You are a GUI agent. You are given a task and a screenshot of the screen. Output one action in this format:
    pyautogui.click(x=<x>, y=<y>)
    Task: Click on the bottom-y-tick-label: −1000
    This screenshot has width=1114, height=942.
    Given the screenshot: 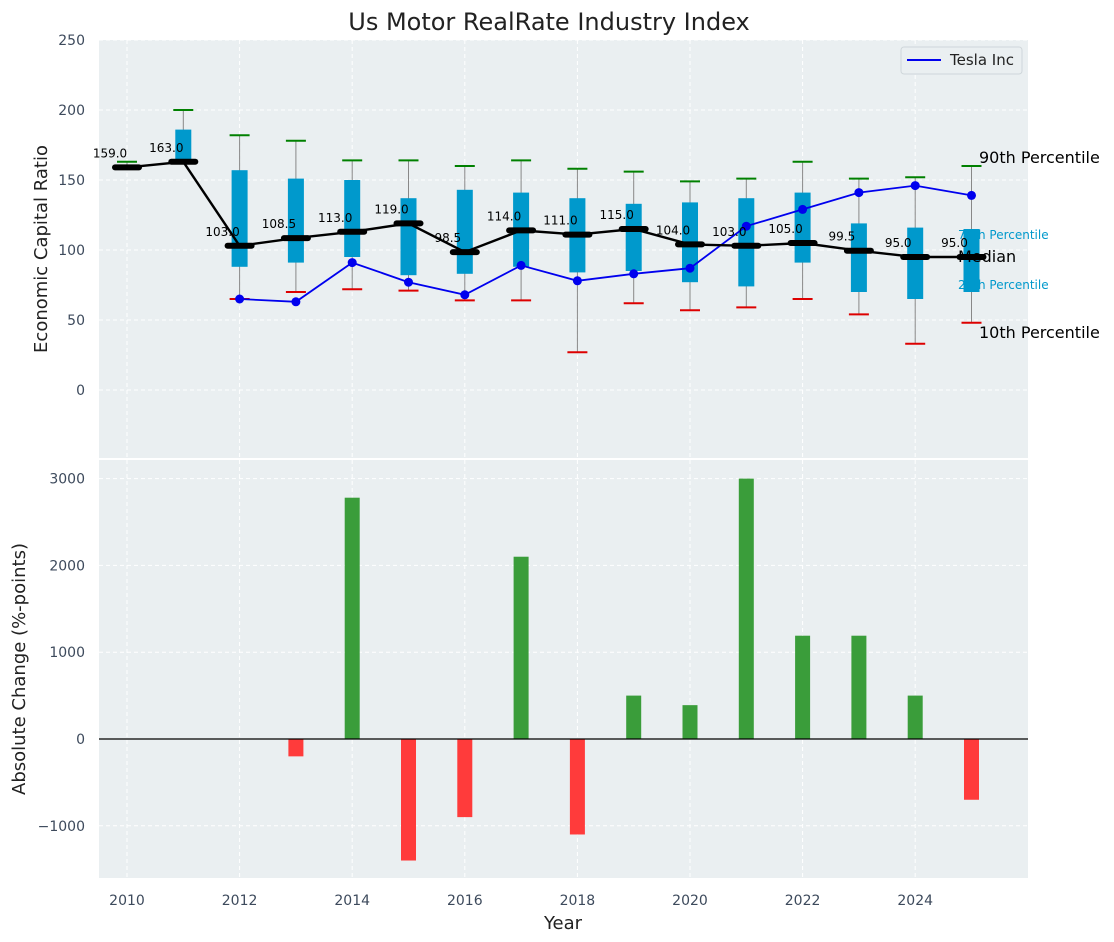 What is the action you would take?
    pyautogui.click(x=61, y=827)
    